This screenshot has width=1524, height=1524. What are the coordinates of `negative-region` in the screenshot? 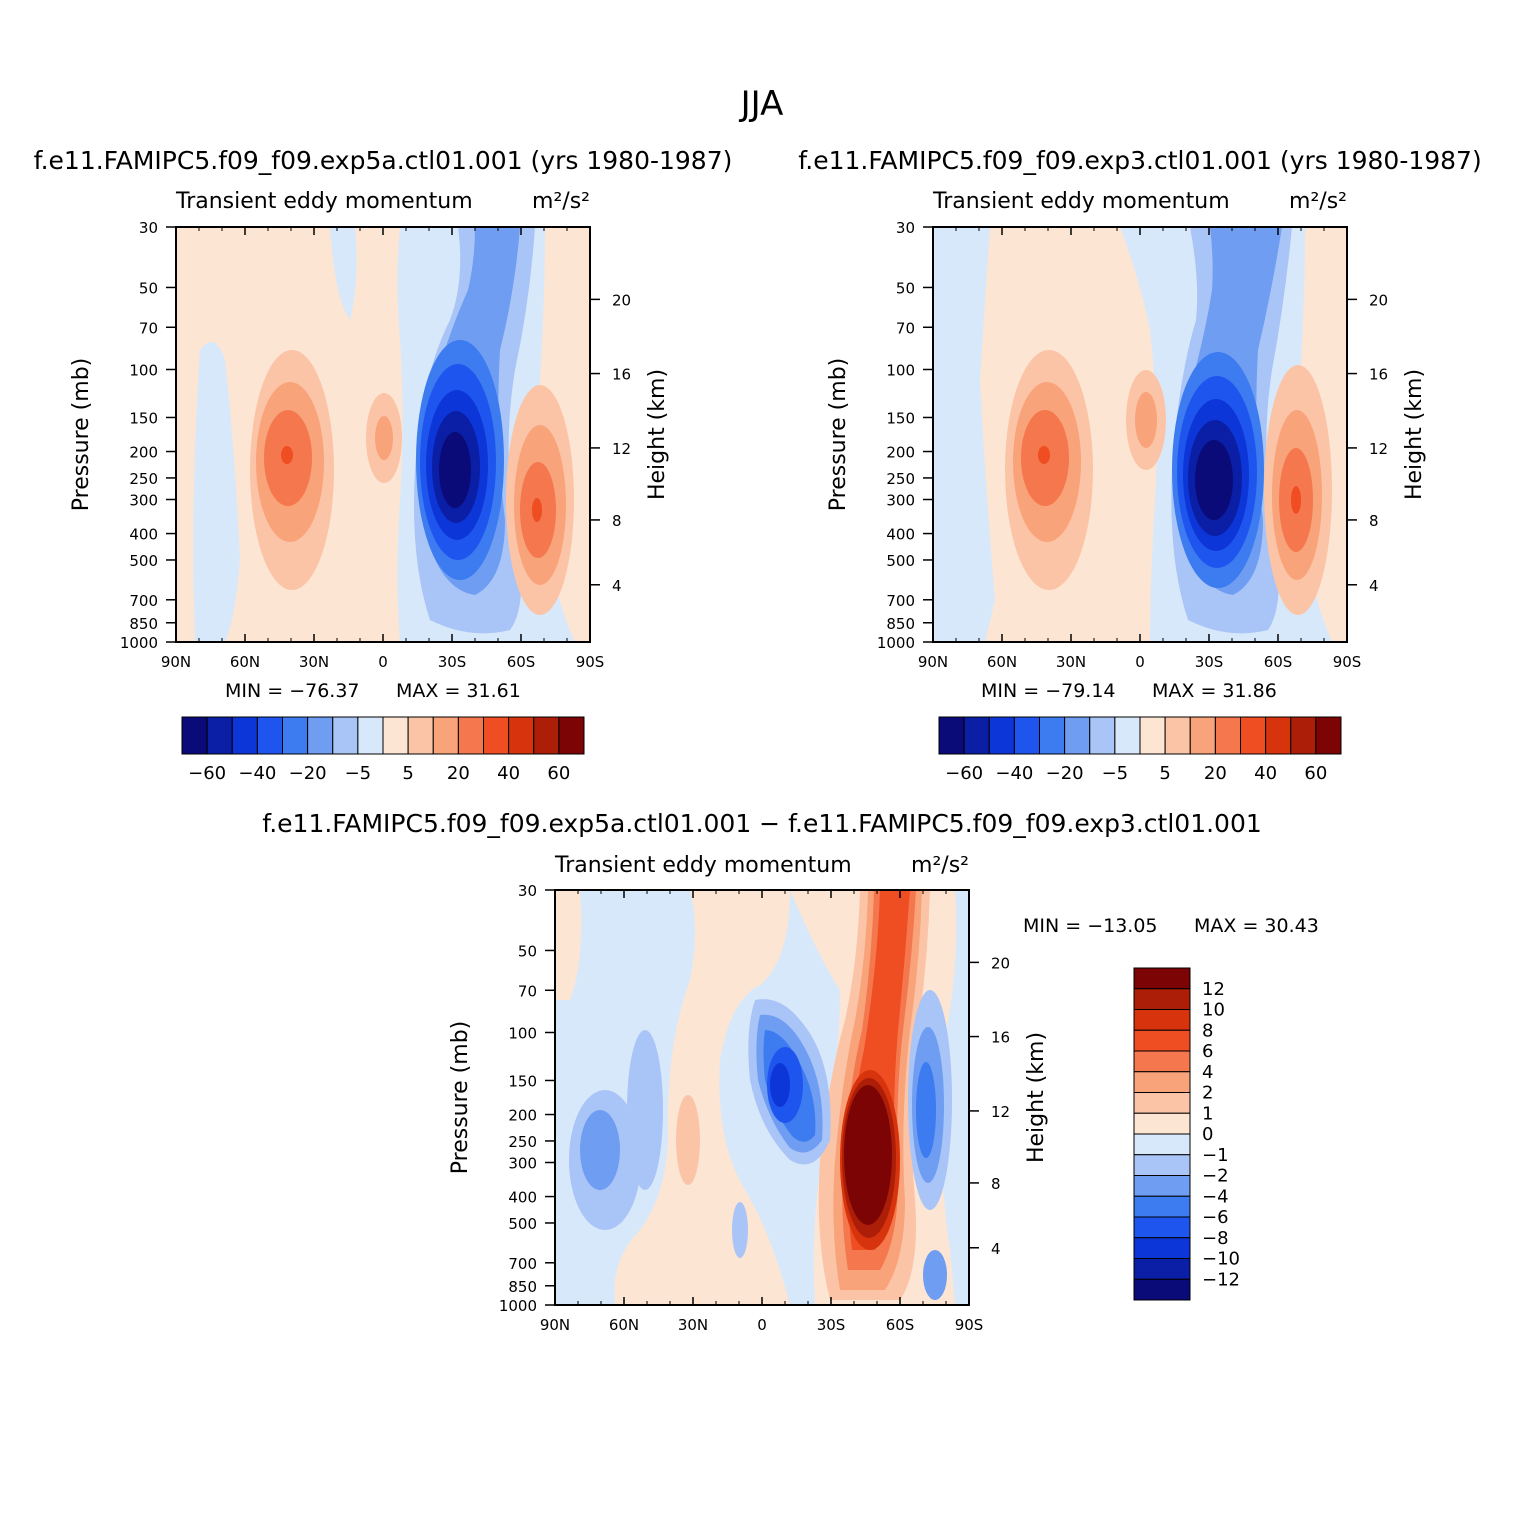 It's located at (600, 1150).